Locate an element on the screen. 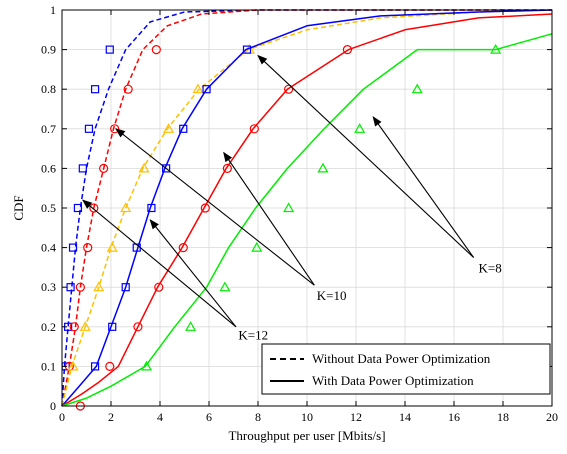 Image resolution: width=567 pixels, height=454 pixels. x-tick-label: 16 is located at coordinates (454, 417).